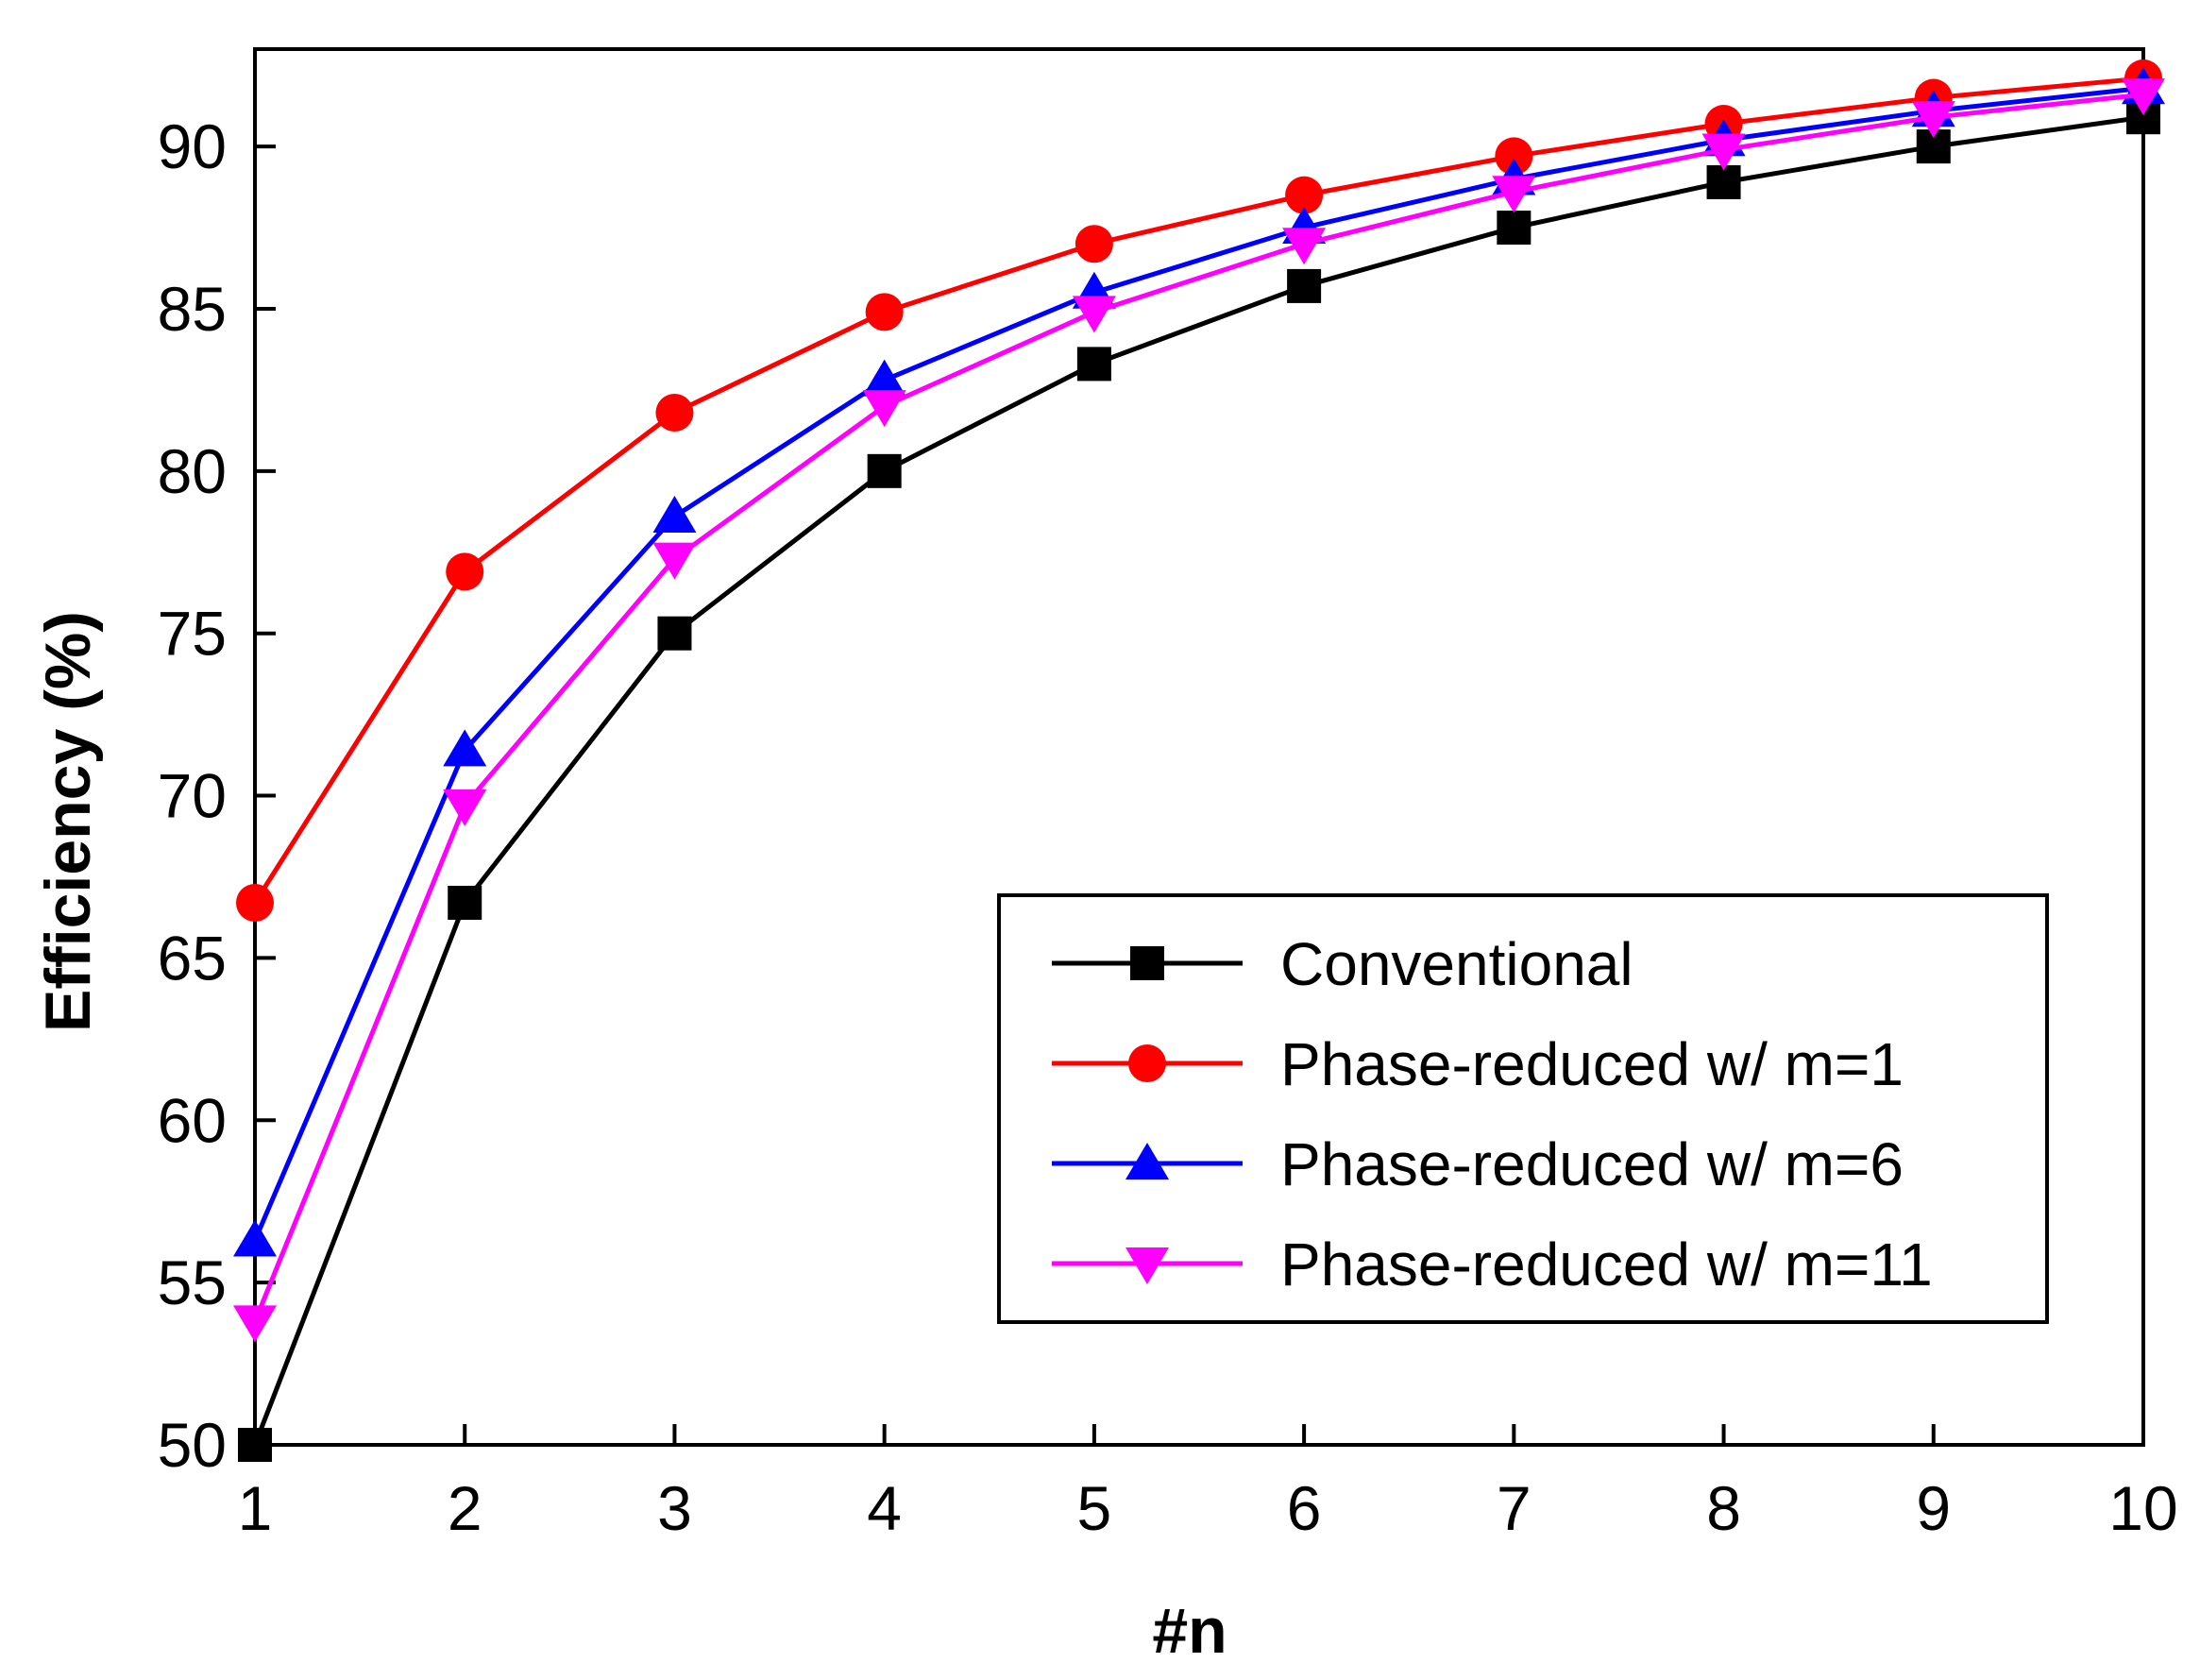 Image resolution: width=2200 pixels, height=1680 pixels. What do you see at coordinates (192, 634) in the screenshot?
I see `y-tick-label: 75` at bounding box center [192, 634].